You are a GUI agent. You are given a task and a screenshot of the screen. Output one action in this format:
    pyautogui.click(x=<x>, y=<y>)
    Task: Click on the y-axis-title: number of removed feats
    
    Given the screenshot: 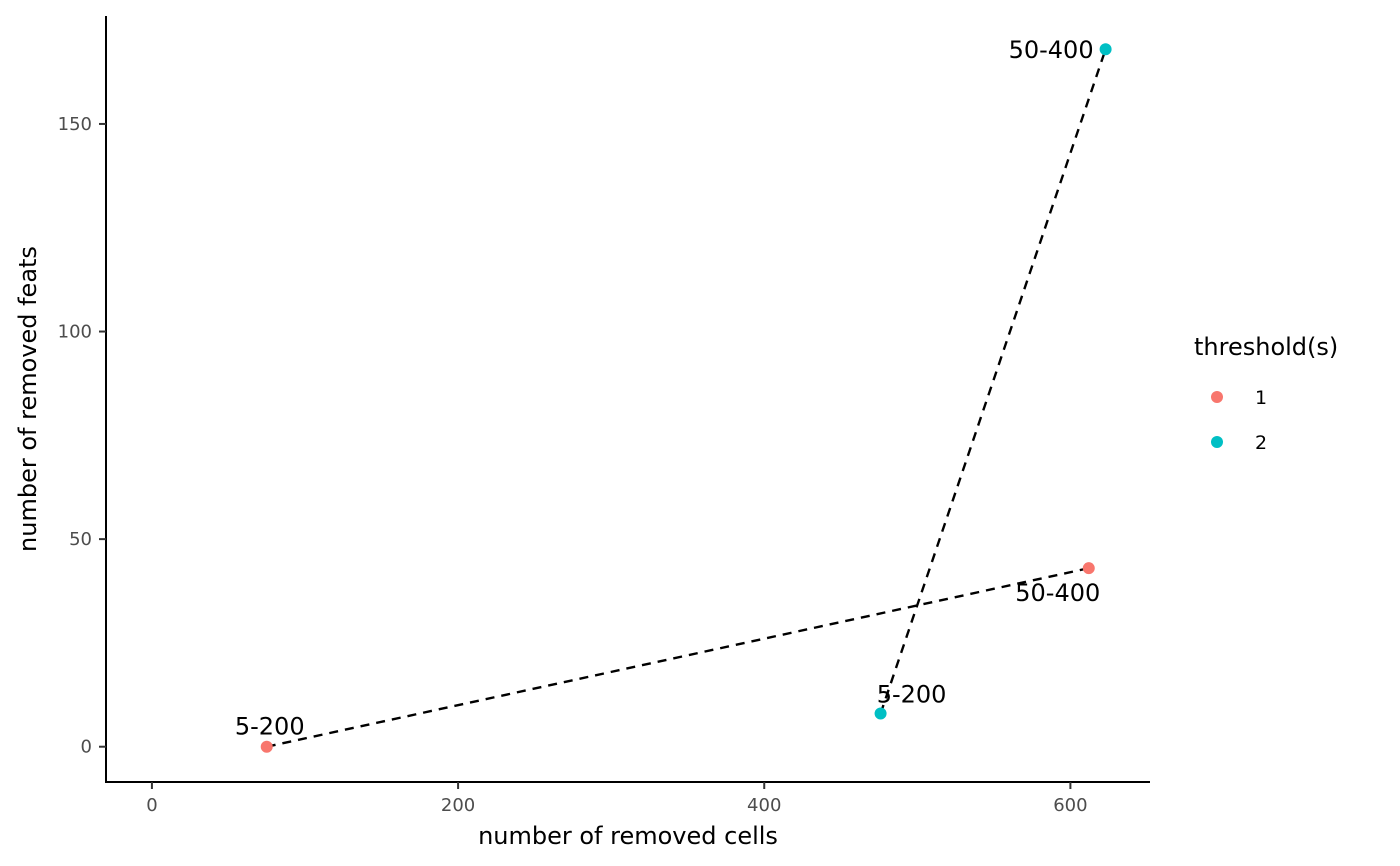 What is the action you would take?
    pyautogui.click(x=28, y=399)
    